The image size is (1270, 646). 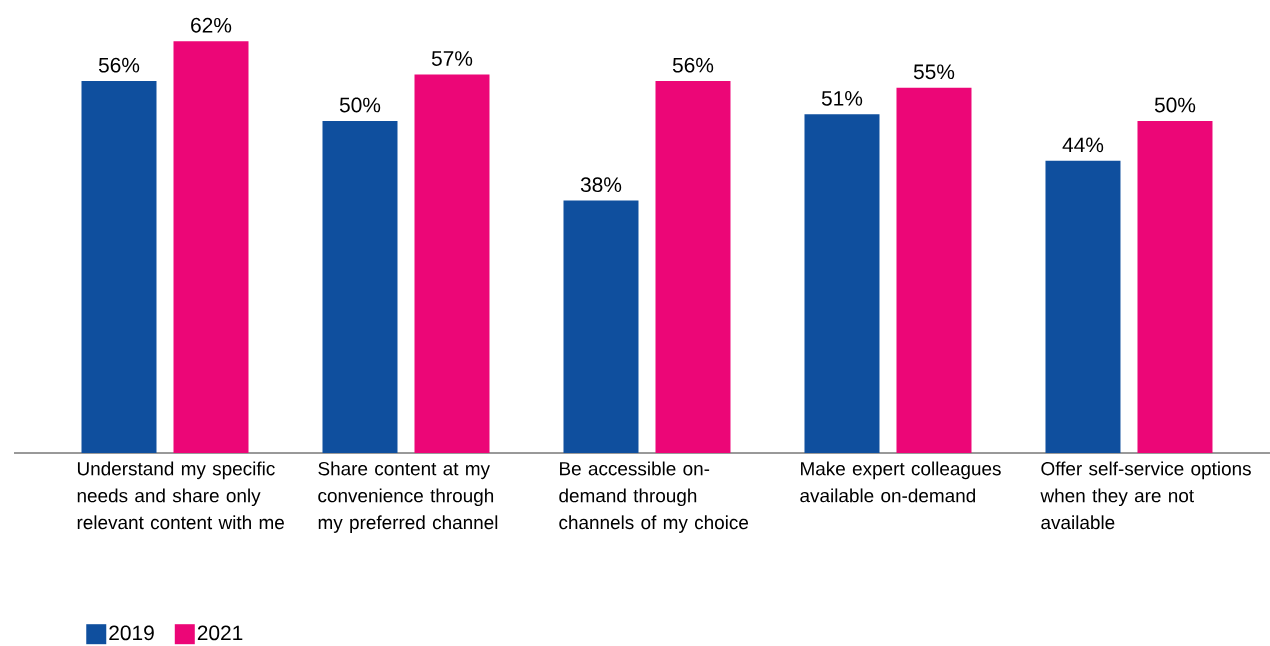 I want to click on data-label: 38%, so click(x=601, y=185).